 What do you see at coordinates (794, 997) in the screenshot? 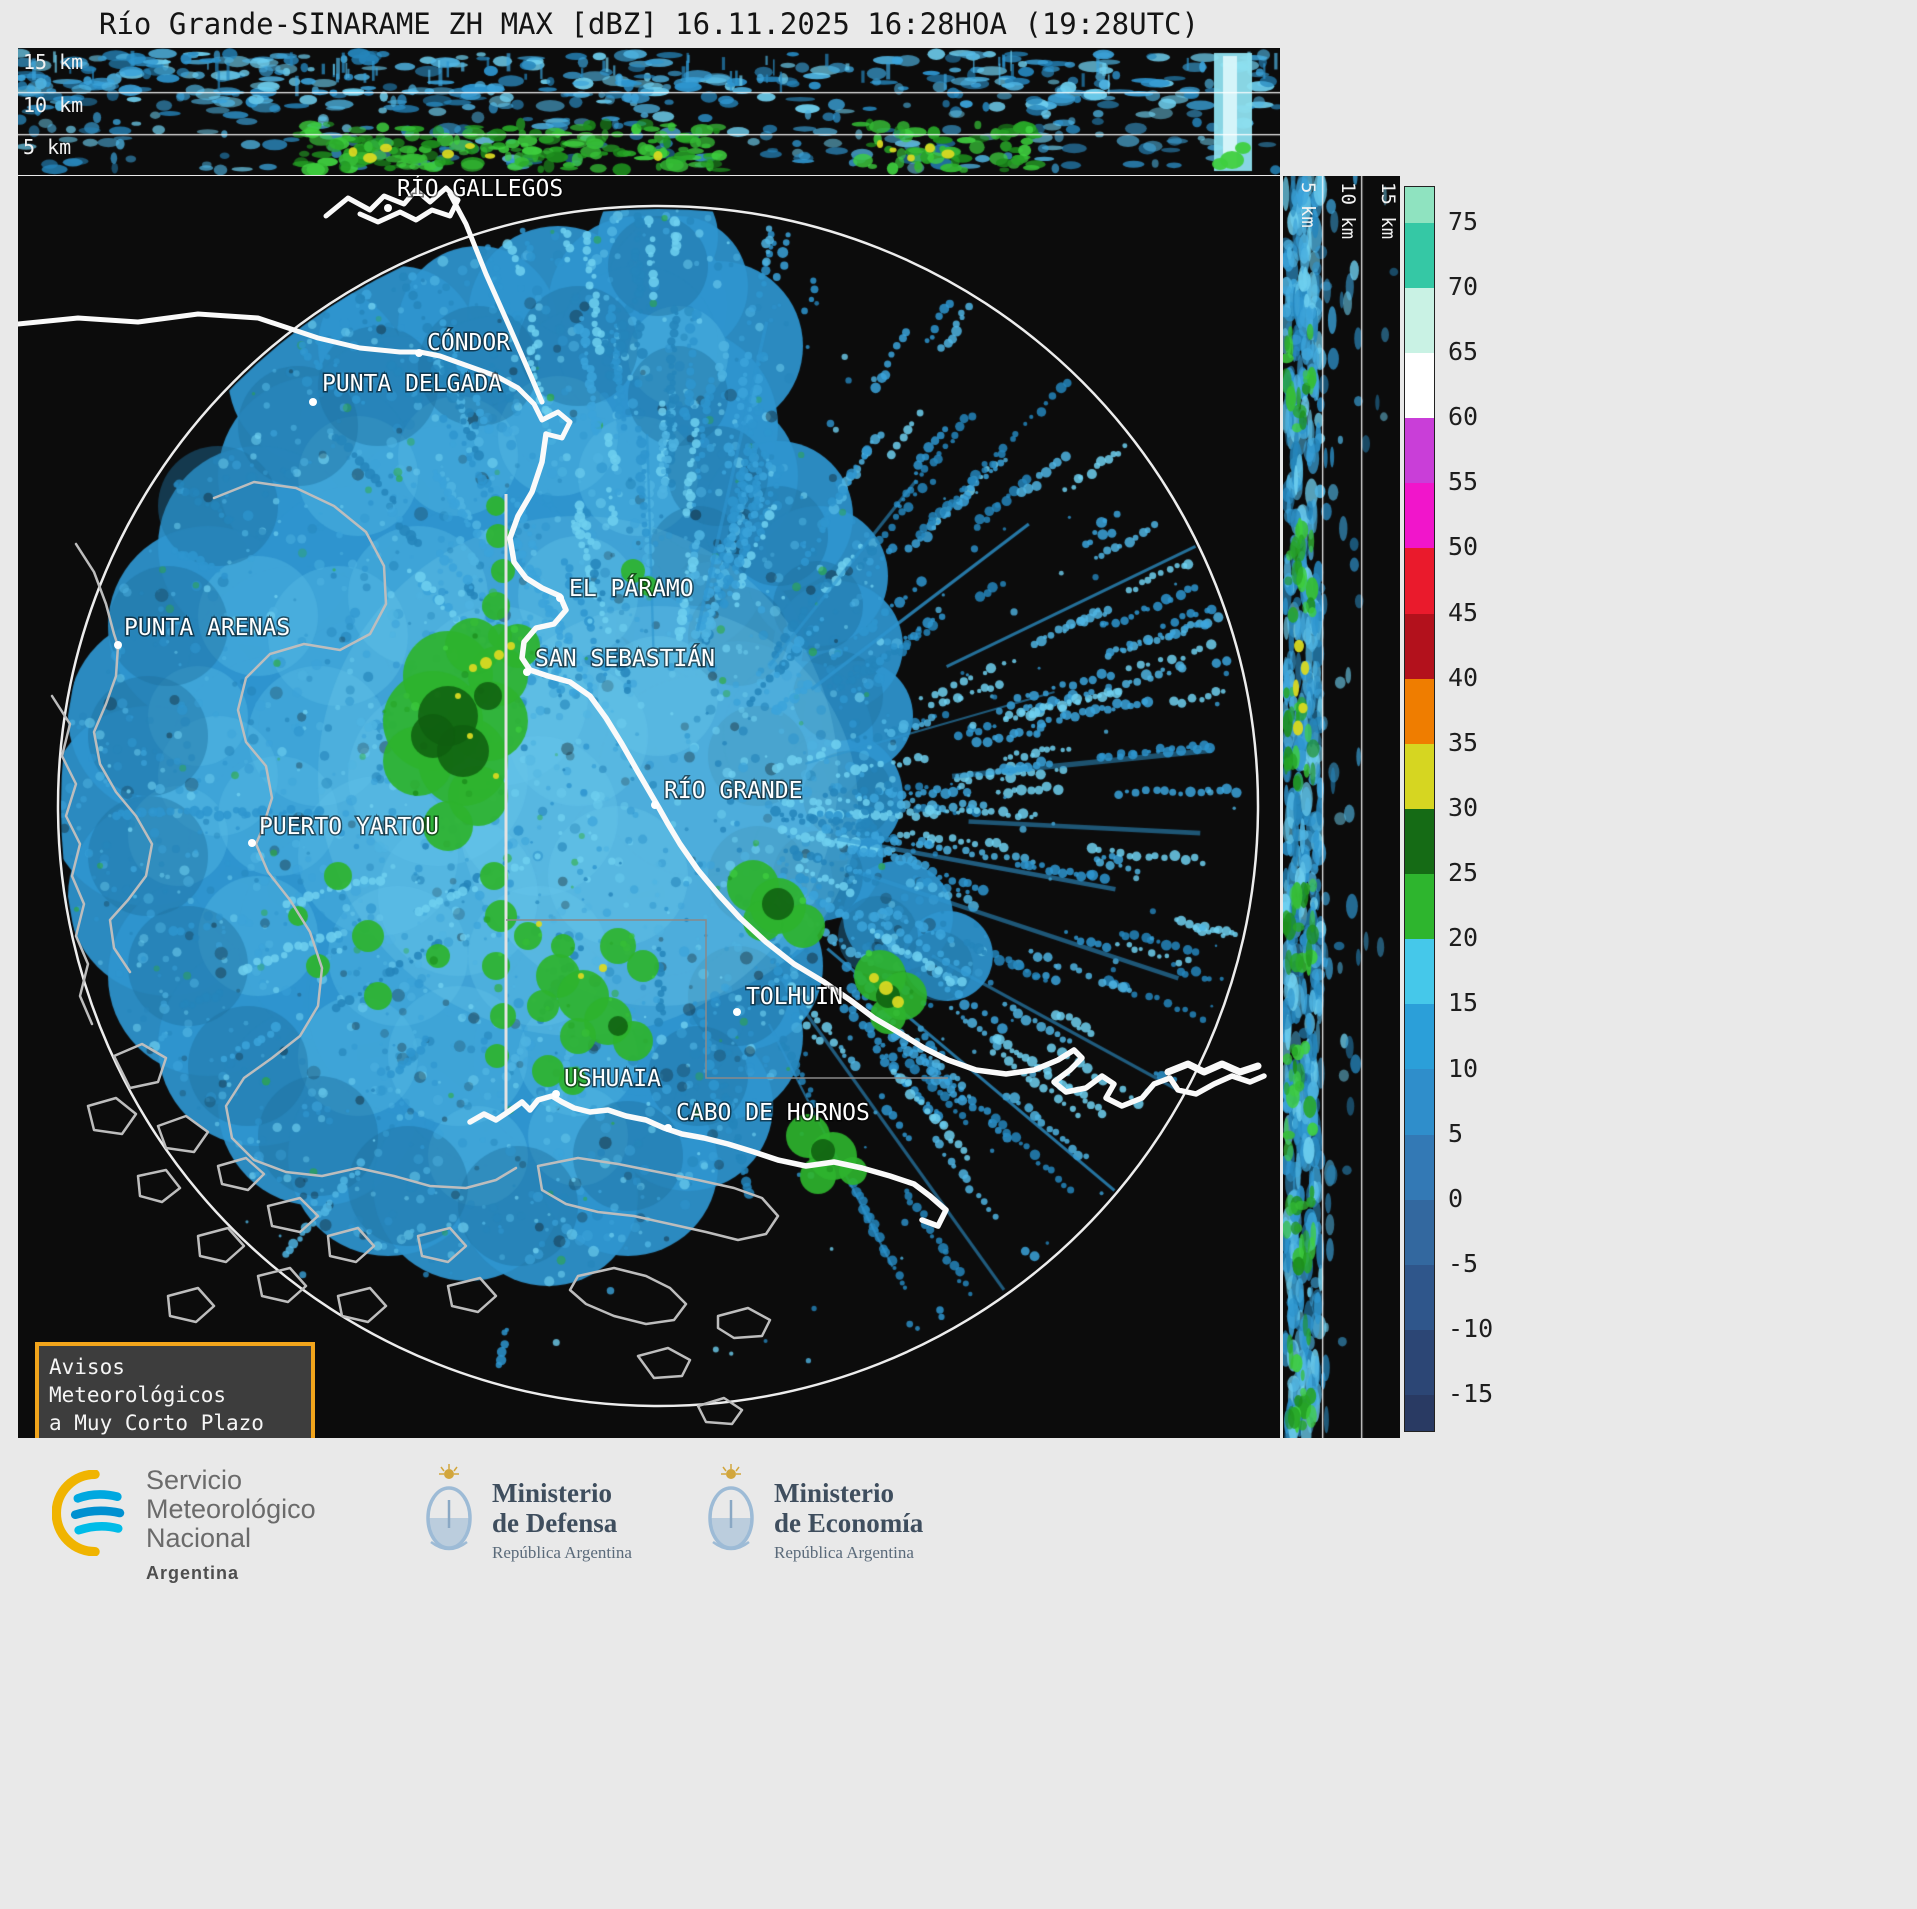
I see `city-label: TOLHUIN` at bounding box center [794, 997].